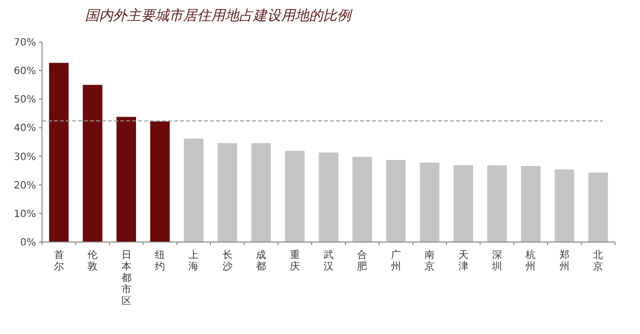  I want to click on y-tick-label: 30%, so click(25, 157).